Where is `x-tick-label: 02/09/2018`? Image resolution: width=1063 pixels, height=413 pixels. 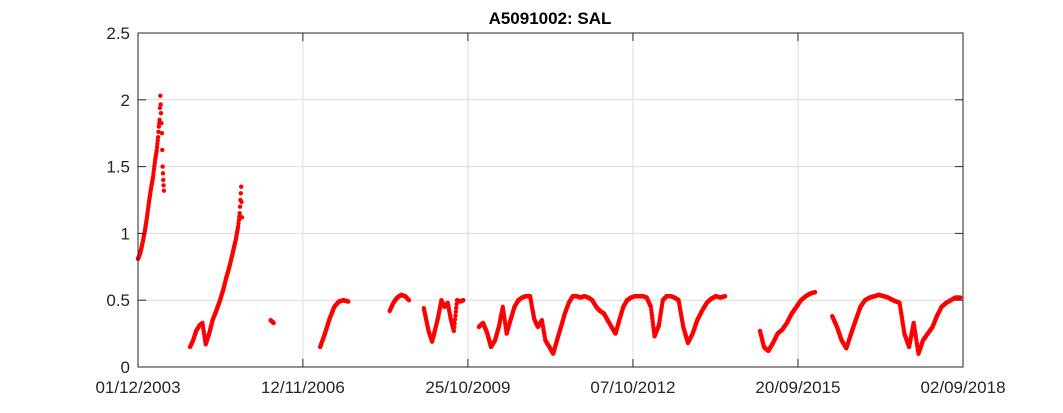
x-tick-label: 02/09/2018 is located at coordinates (962, 387).